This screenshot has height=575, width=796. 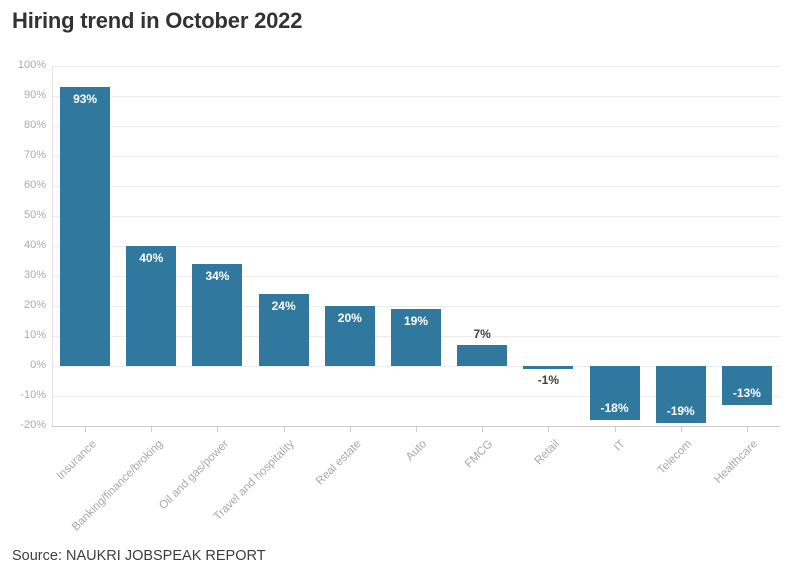 I want to click on x-axis-line, so click(x=416, y=426).